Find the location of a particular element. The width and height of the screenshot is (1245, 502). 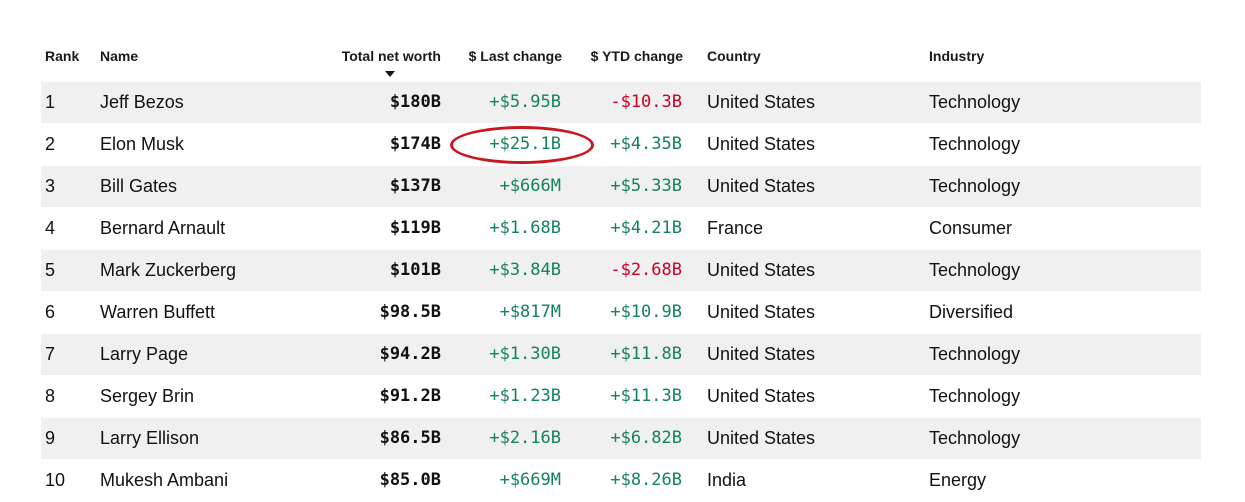

last-change-cell: +$3.84B is located at coordinates (525, 270).